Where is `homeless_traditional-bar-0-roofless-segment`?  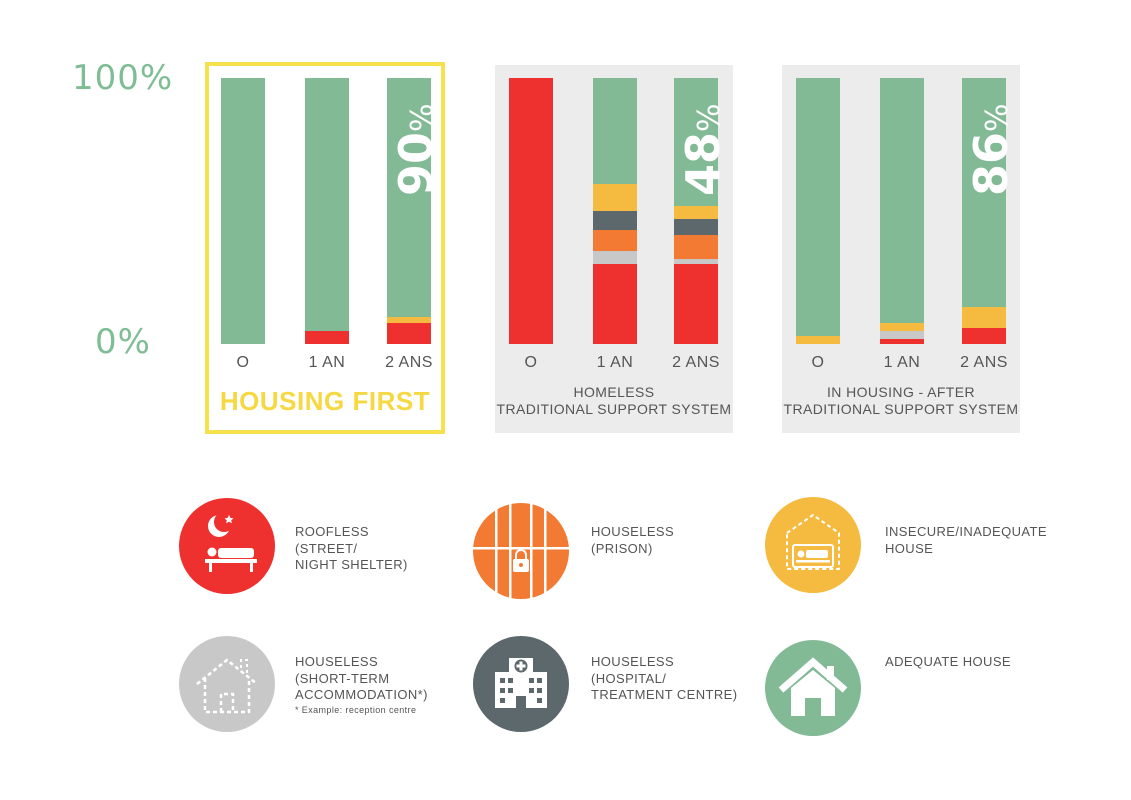 homeless_traditional-bar-0-roofless-segment is located at coordinates (531, 211).